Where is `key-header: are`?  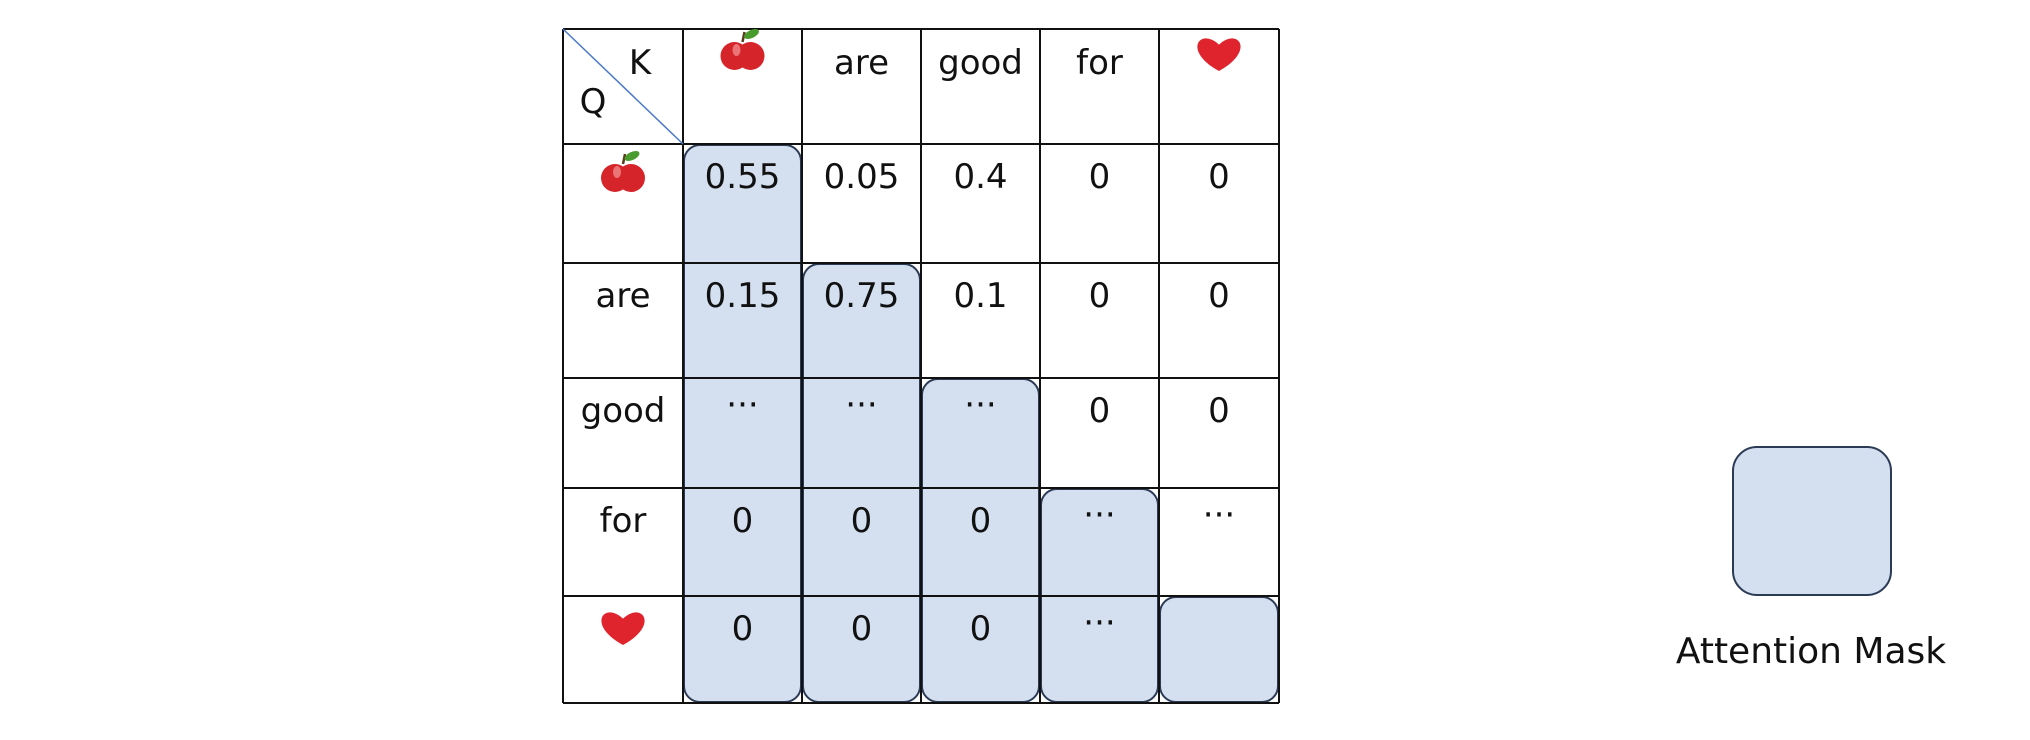
key-header: are is located at coordinates (861, 63).